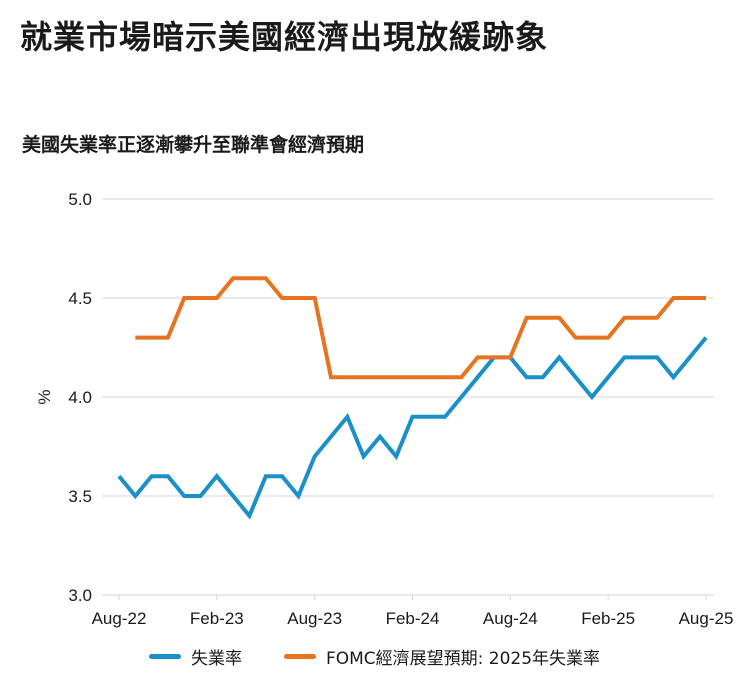 This screenshot has height=685, width=749. I want to click on legend-item-unemployment: 失業率, so click(195, 656).